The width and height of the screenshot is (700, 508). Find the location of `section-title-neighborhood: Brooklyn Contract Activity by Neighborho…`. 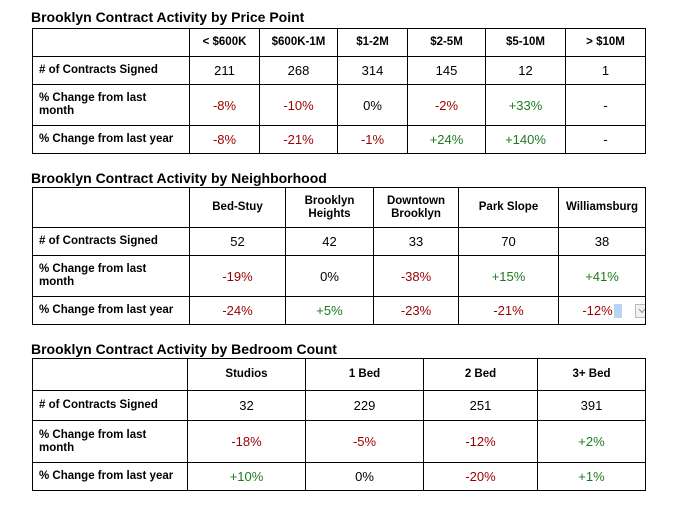

section-title-neighborhood: Brooklyn Contract Activity by Neighborho… is located at coordinates (179, 178).